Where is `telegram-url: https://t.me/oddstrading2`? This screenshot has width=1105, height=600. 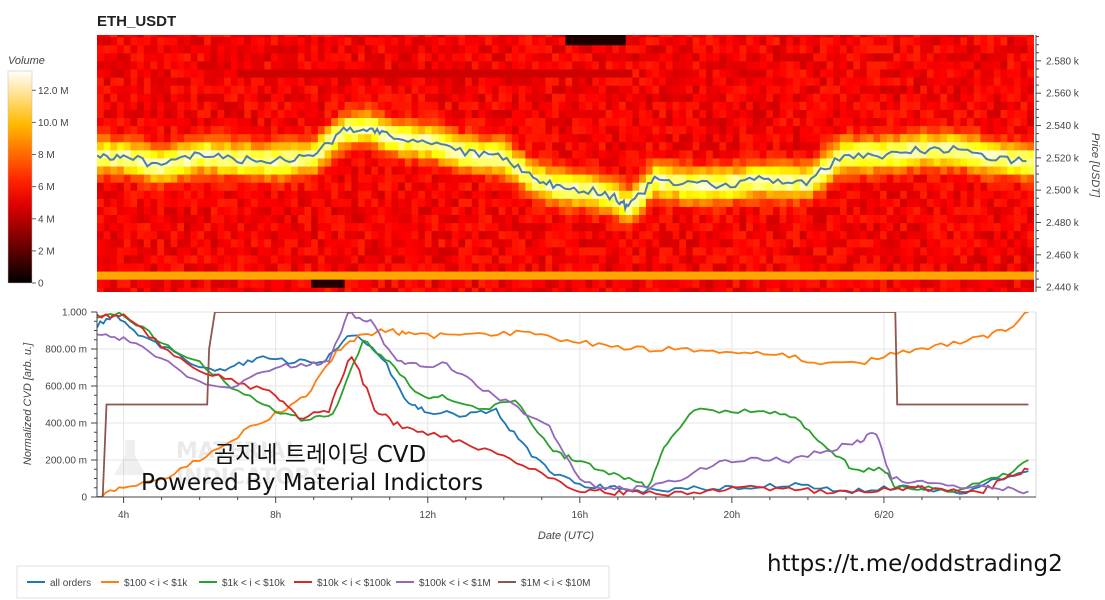
telegram-url: https://t.me/oddstrading2 is located at coordinates (915, 564).